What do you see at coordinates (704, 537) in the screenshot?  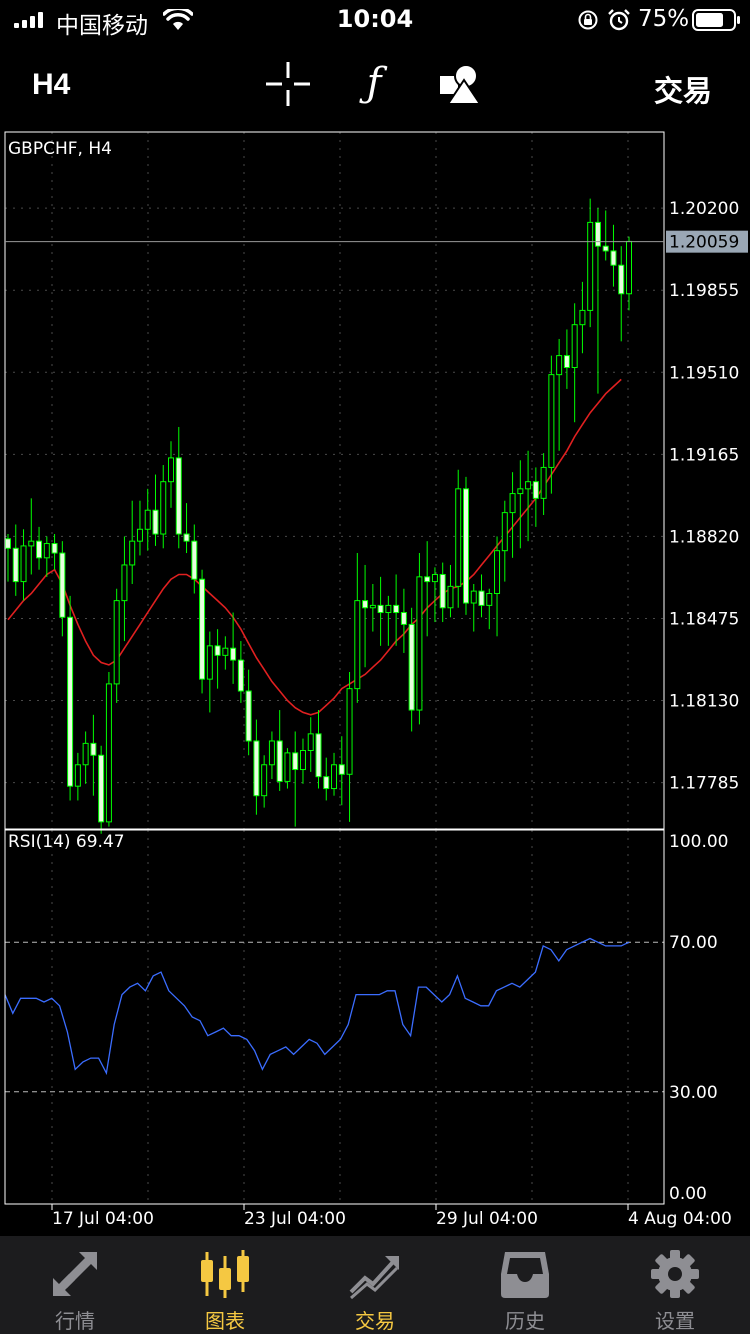 I see `price-tick-label: 1.18820` at bounding box center [704, 537].